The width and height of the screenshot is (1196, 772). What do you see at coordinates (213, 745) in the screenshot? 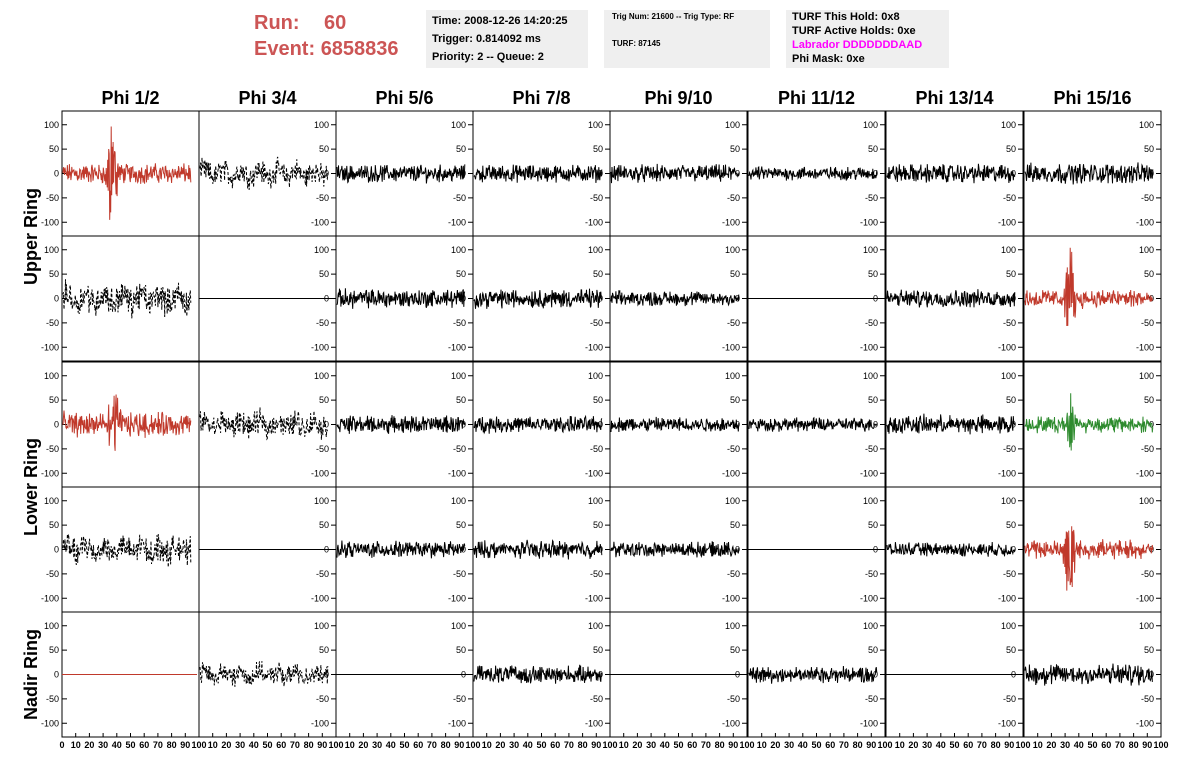
I see `x-tick-label: 10` at bounding box center [213, 745].